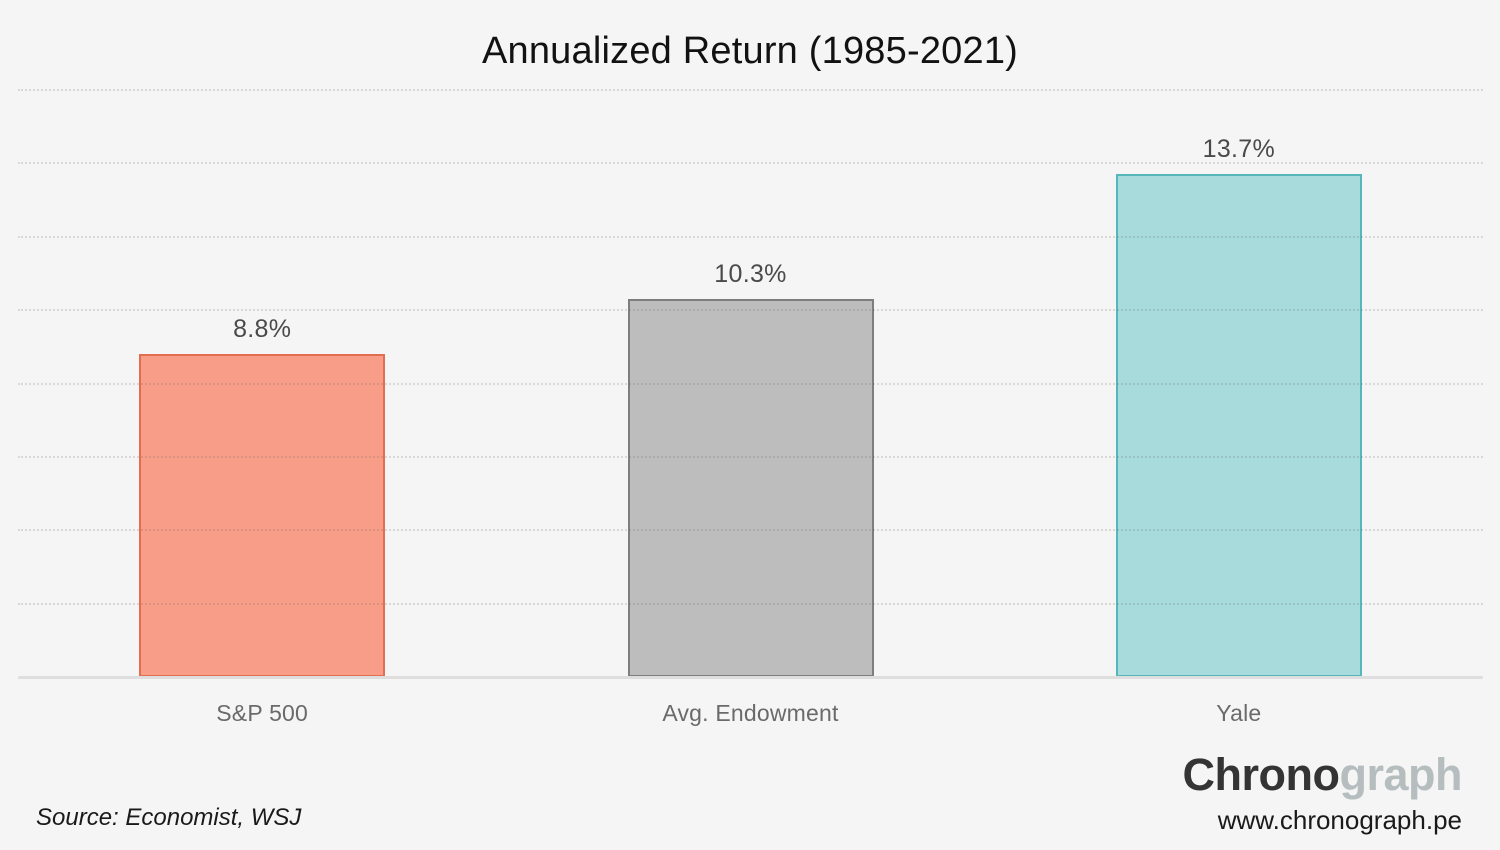 Image resolution: width=1500 pixels, height=850 pixels. Describe the element at coordinates (169, 817) in the screenshot. I see `source-note: Source: Economist, WSJ` at that location.